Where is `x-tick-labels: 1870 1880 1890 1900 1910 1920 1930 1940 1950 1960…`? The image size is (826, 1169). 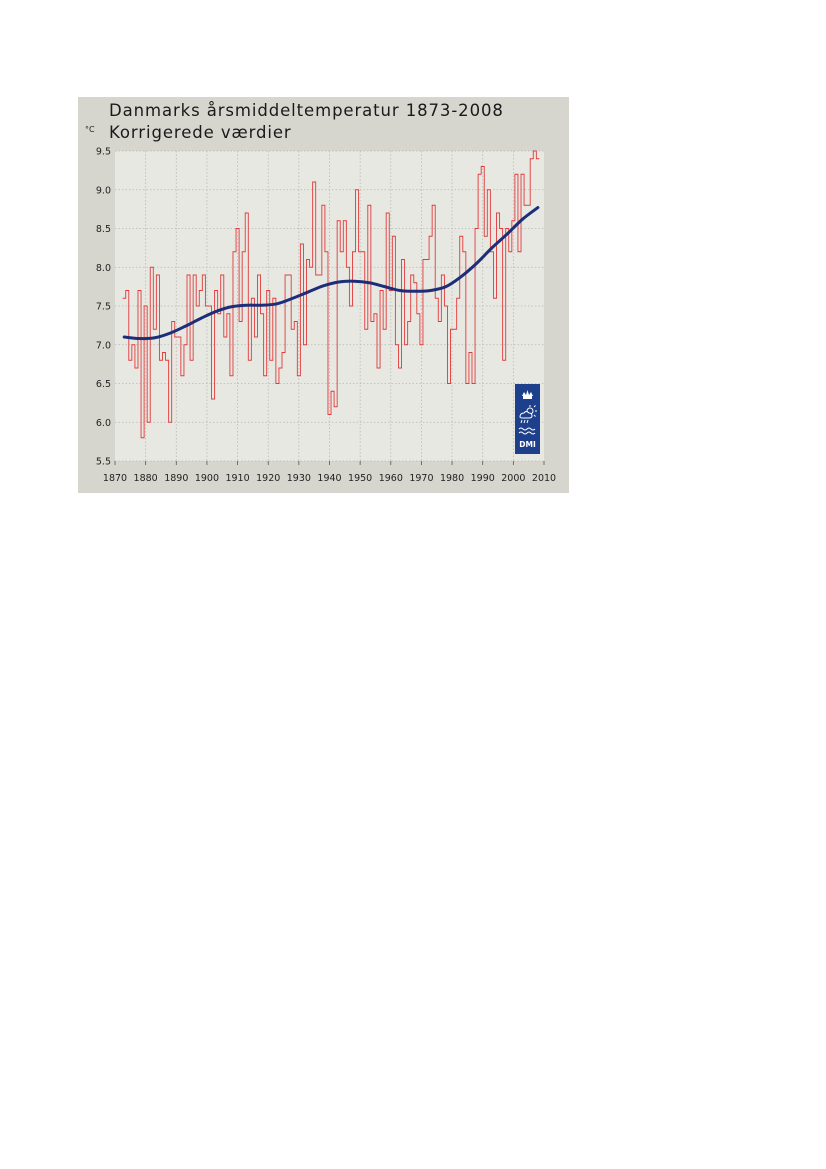 x-tick-labels: 1870 1880 1890 1900 1910 1920 1930 1940 1950 1960… is located at coordinates (329, 478).